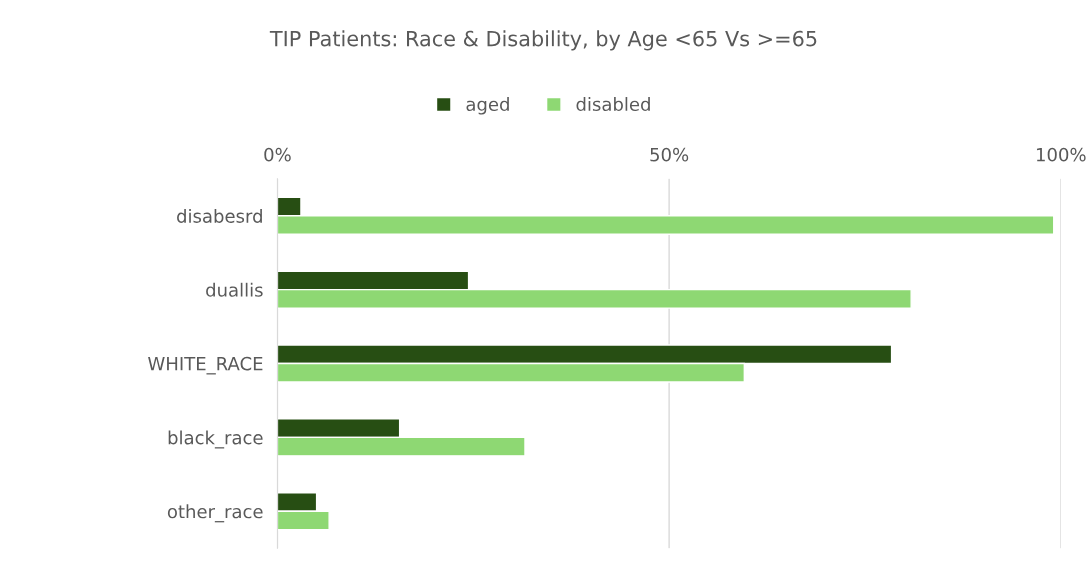  I want to click on x-tick-label: 100%, so click(1061, 154).